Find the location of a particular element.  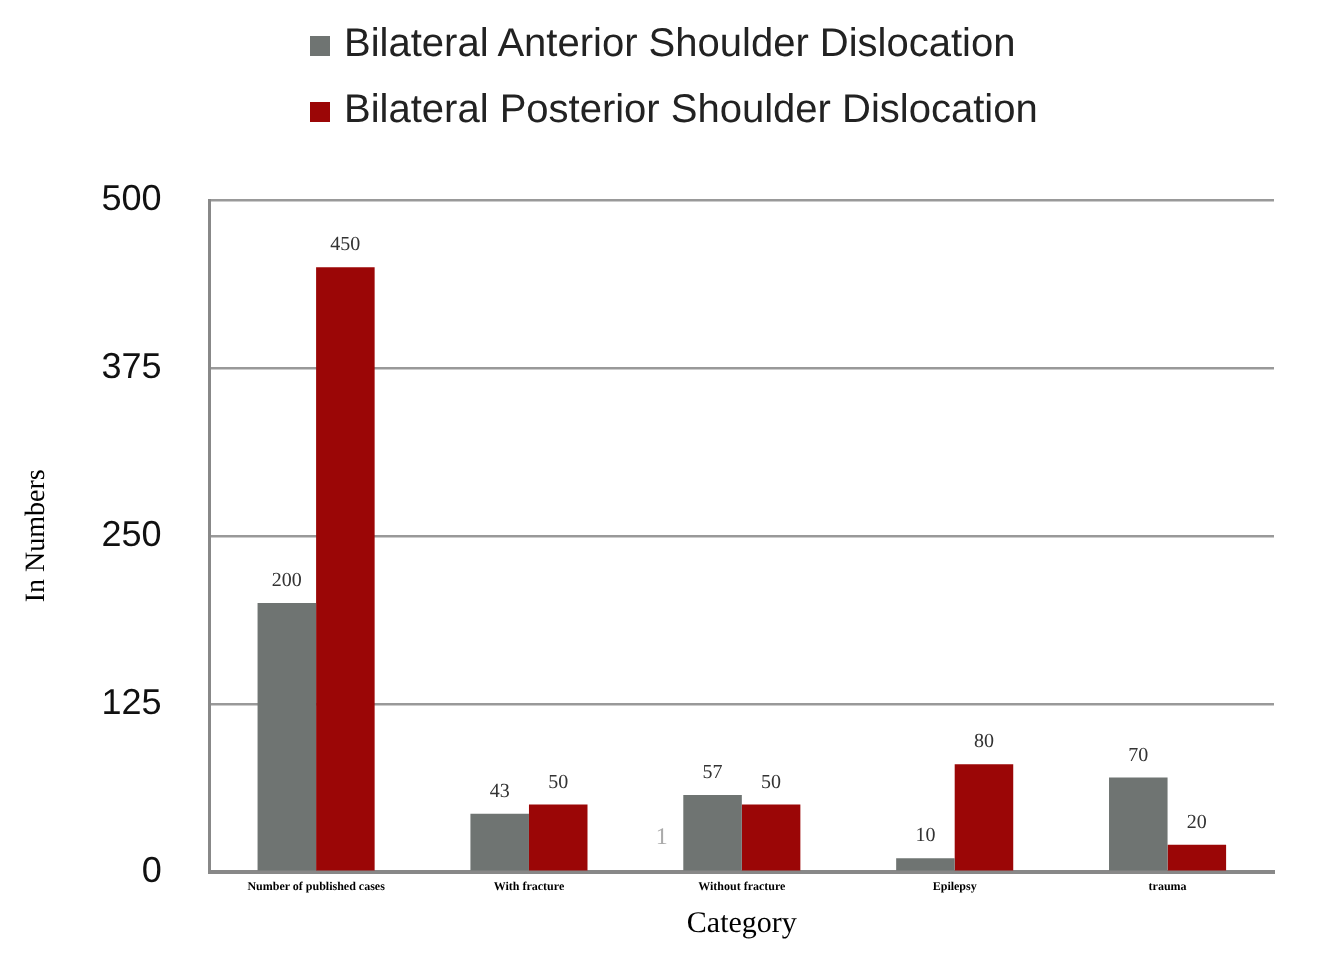

y-tick-label: 500 is located at coordinates (131, 197).